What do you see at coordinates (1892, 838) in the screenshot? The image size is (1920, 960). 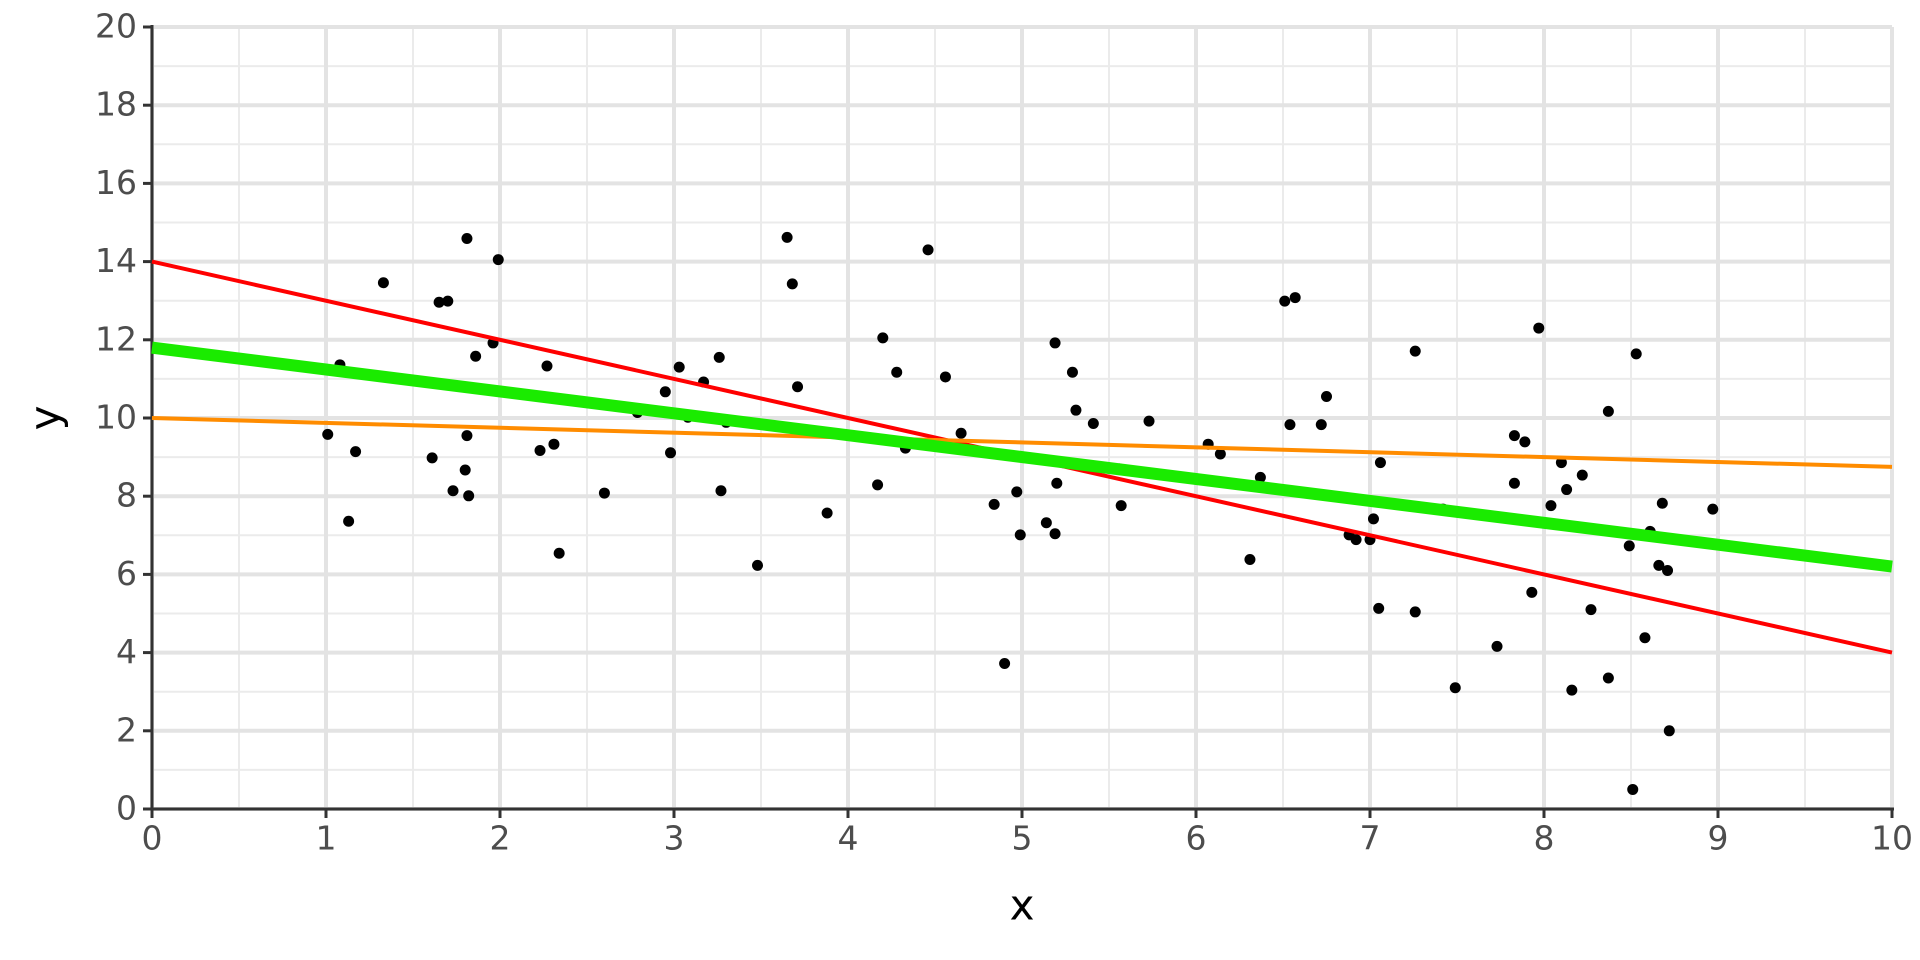 I see `x-tick-label: 10` at bounding box center [1892, 838].